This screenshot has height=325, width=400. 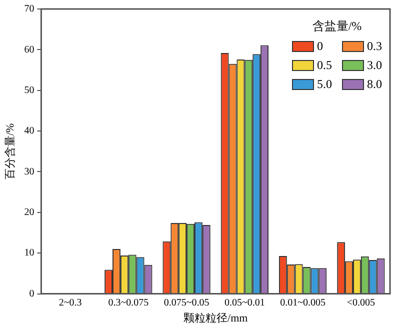 What do you see at coordinates (31, 294) in the screenshot?
I see `y-tick-label: 0` at bounding box center [31, 294].